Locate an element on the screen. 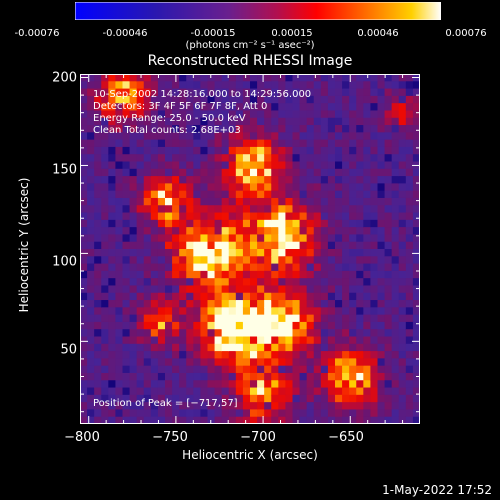  colorbar-units: (photons cm⁻² s⁻¹ asec⁻²) is located at coordinates (250, 45).